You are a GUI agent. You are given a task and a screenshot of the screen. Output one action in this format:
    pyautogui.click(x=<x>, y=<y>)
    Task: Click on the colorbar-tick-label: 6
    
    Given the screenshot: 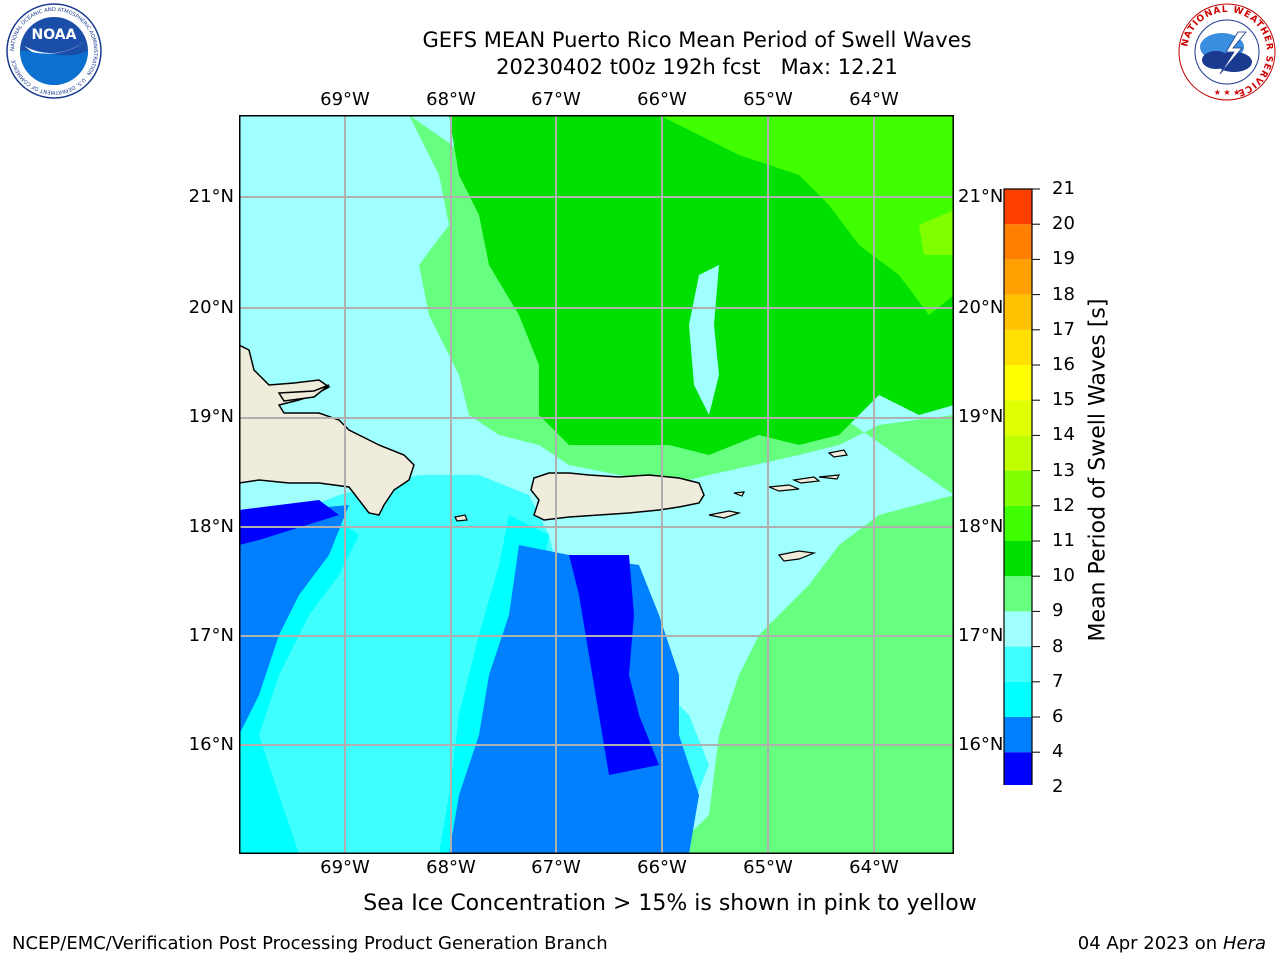 What is the action you would take?
    pyautogui.click(x=1057, y=717)
    